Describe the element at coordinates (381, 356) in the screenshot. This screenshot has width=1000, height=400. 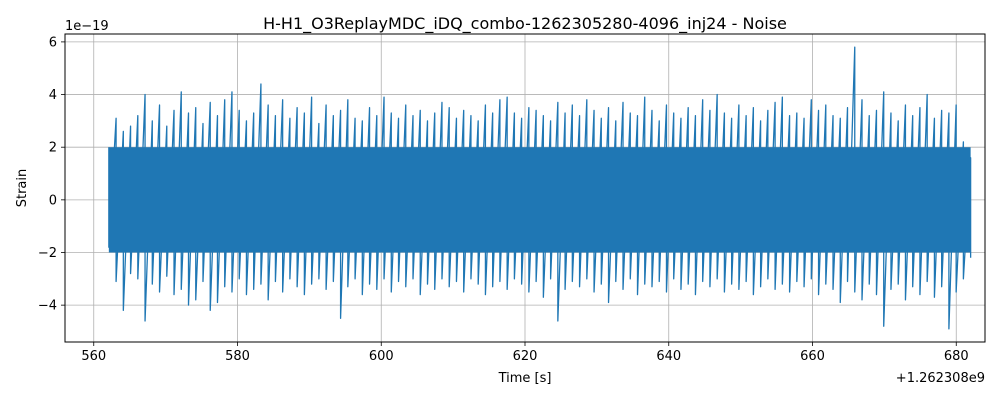
I see `x-tick-label: 600` at that location.